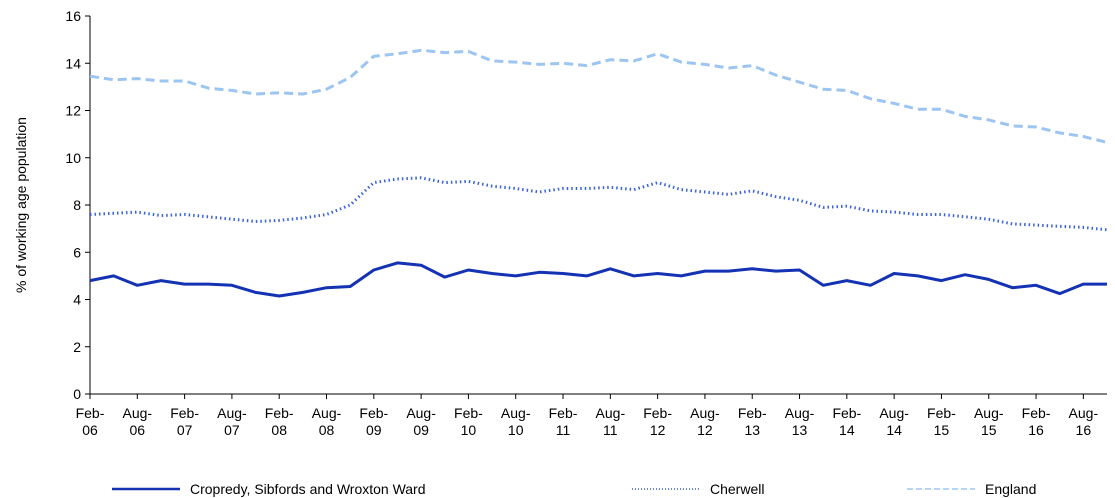 The height and width of the screenshot is (498, 1115). I want to click on x-tick-label: Feb-13, so click(752, 421).